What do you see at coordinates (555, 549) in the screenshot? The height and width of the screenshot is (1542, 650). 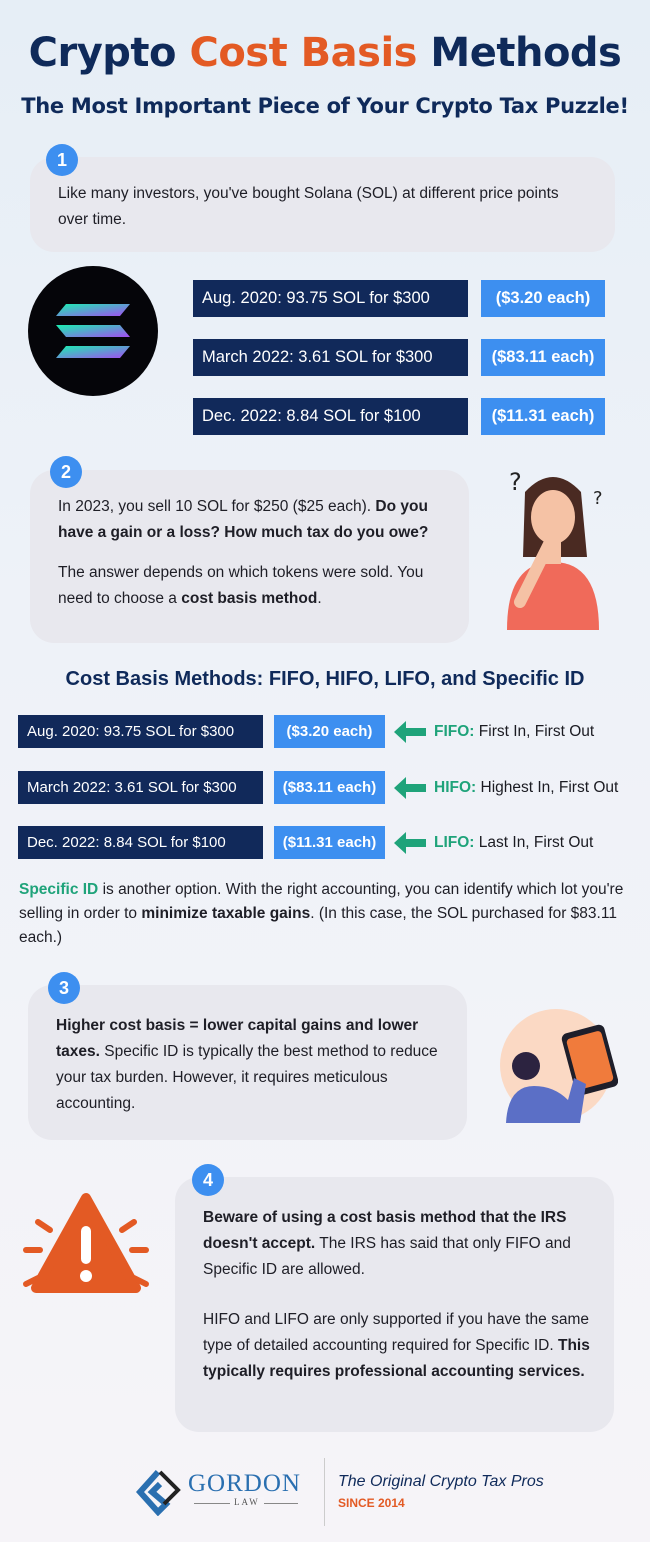 I see `thinking-woman-icon: ? ?` at bounding box center [555, 549].